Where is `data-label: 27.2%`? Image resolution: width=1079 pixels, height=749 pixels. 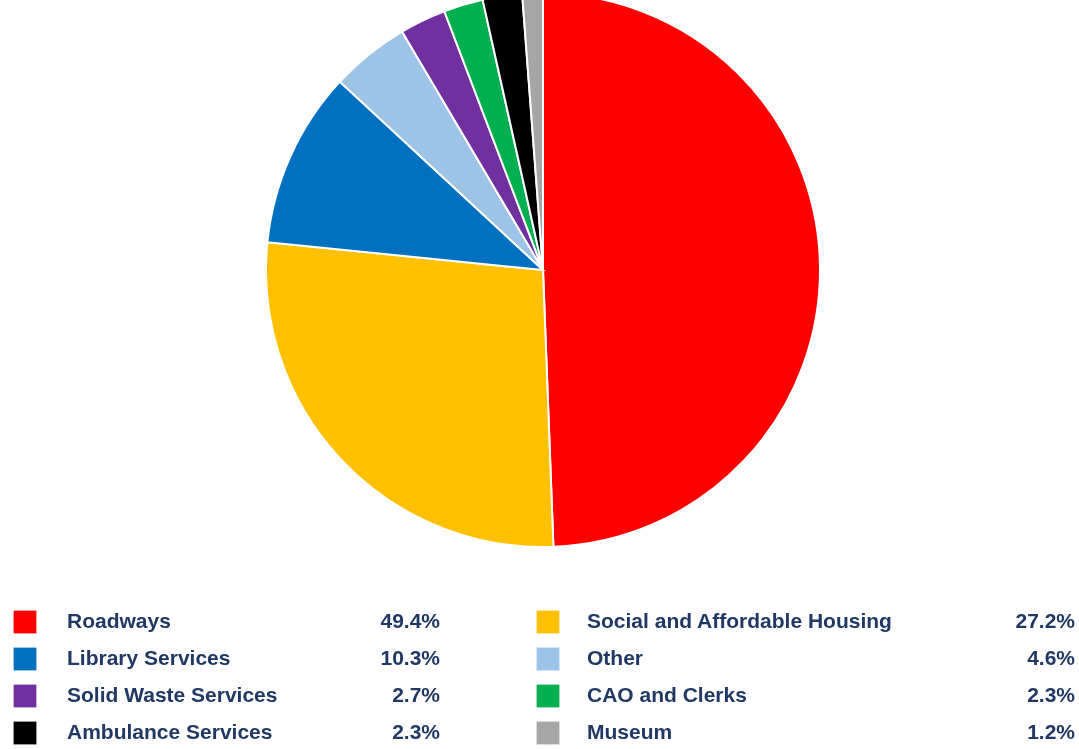 data-label: 27.2% is located at coordinates (1045, 620).